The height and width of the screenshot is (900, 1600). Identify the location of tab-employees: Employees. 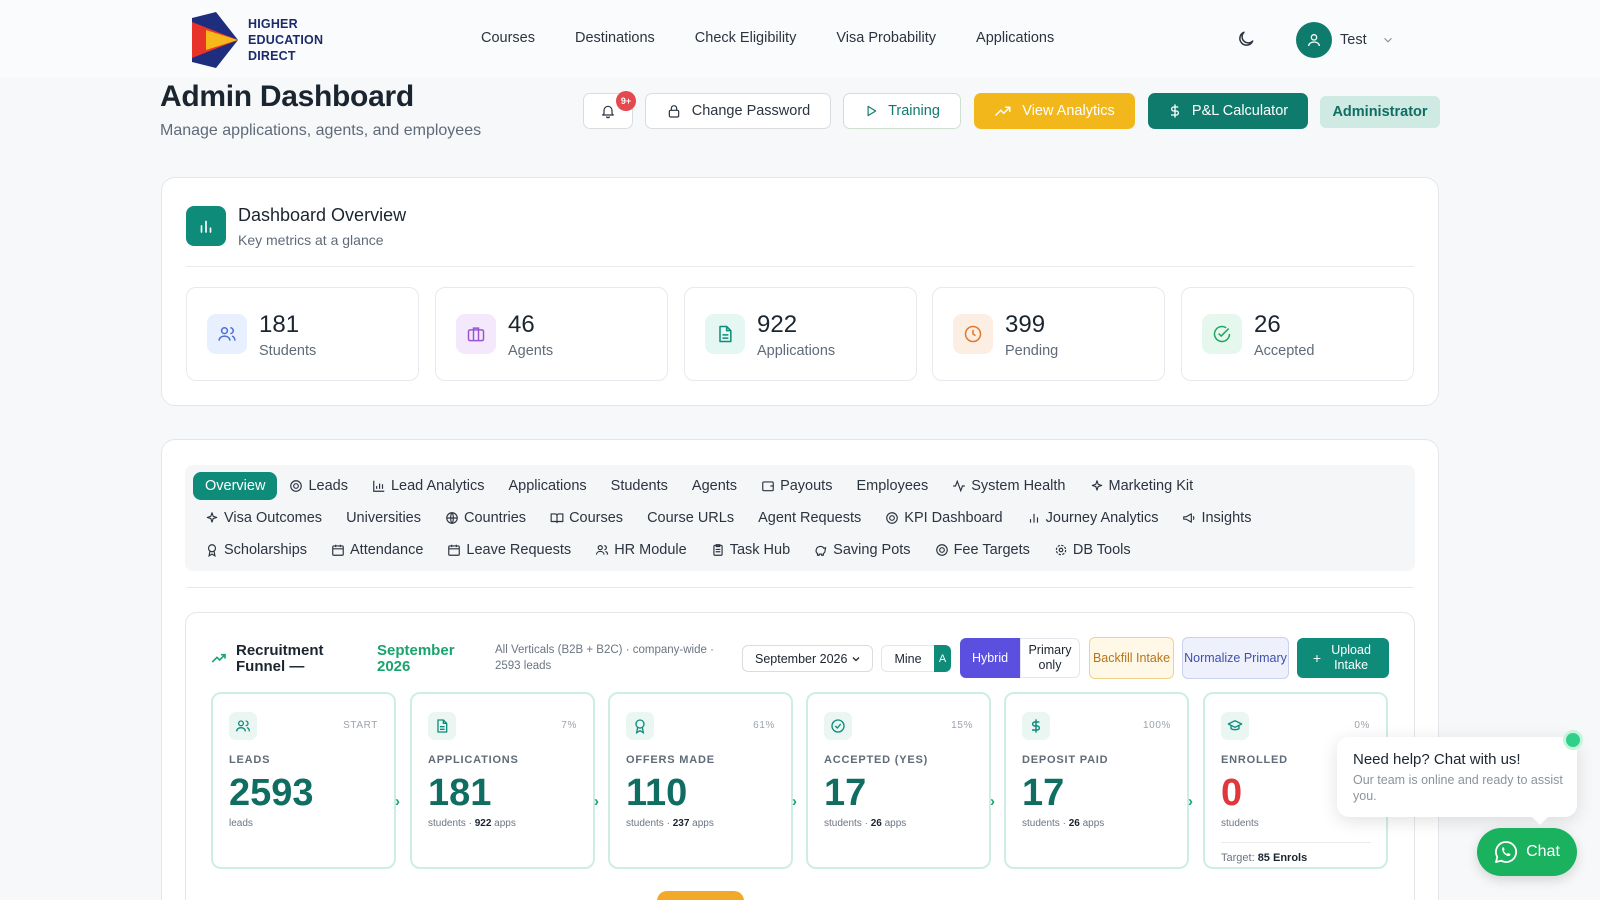
(892, 486).